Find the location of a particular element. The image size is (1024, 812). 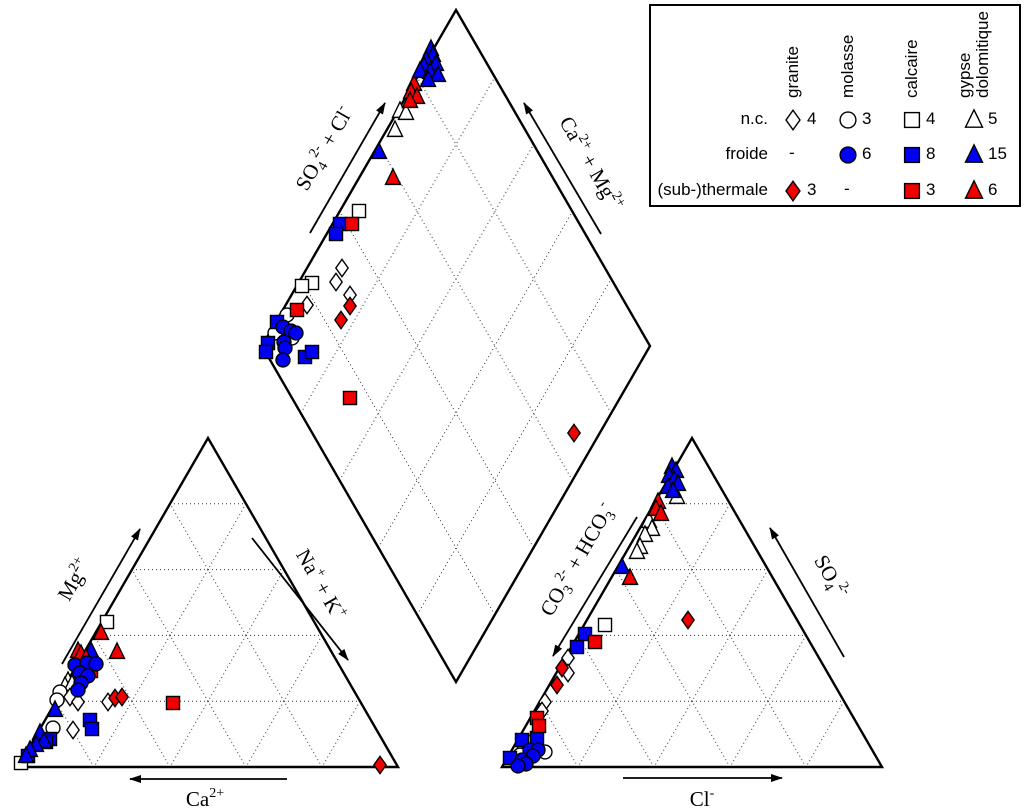

legend-row-label: (sub-)thermale is located at coordinates (712, 189).